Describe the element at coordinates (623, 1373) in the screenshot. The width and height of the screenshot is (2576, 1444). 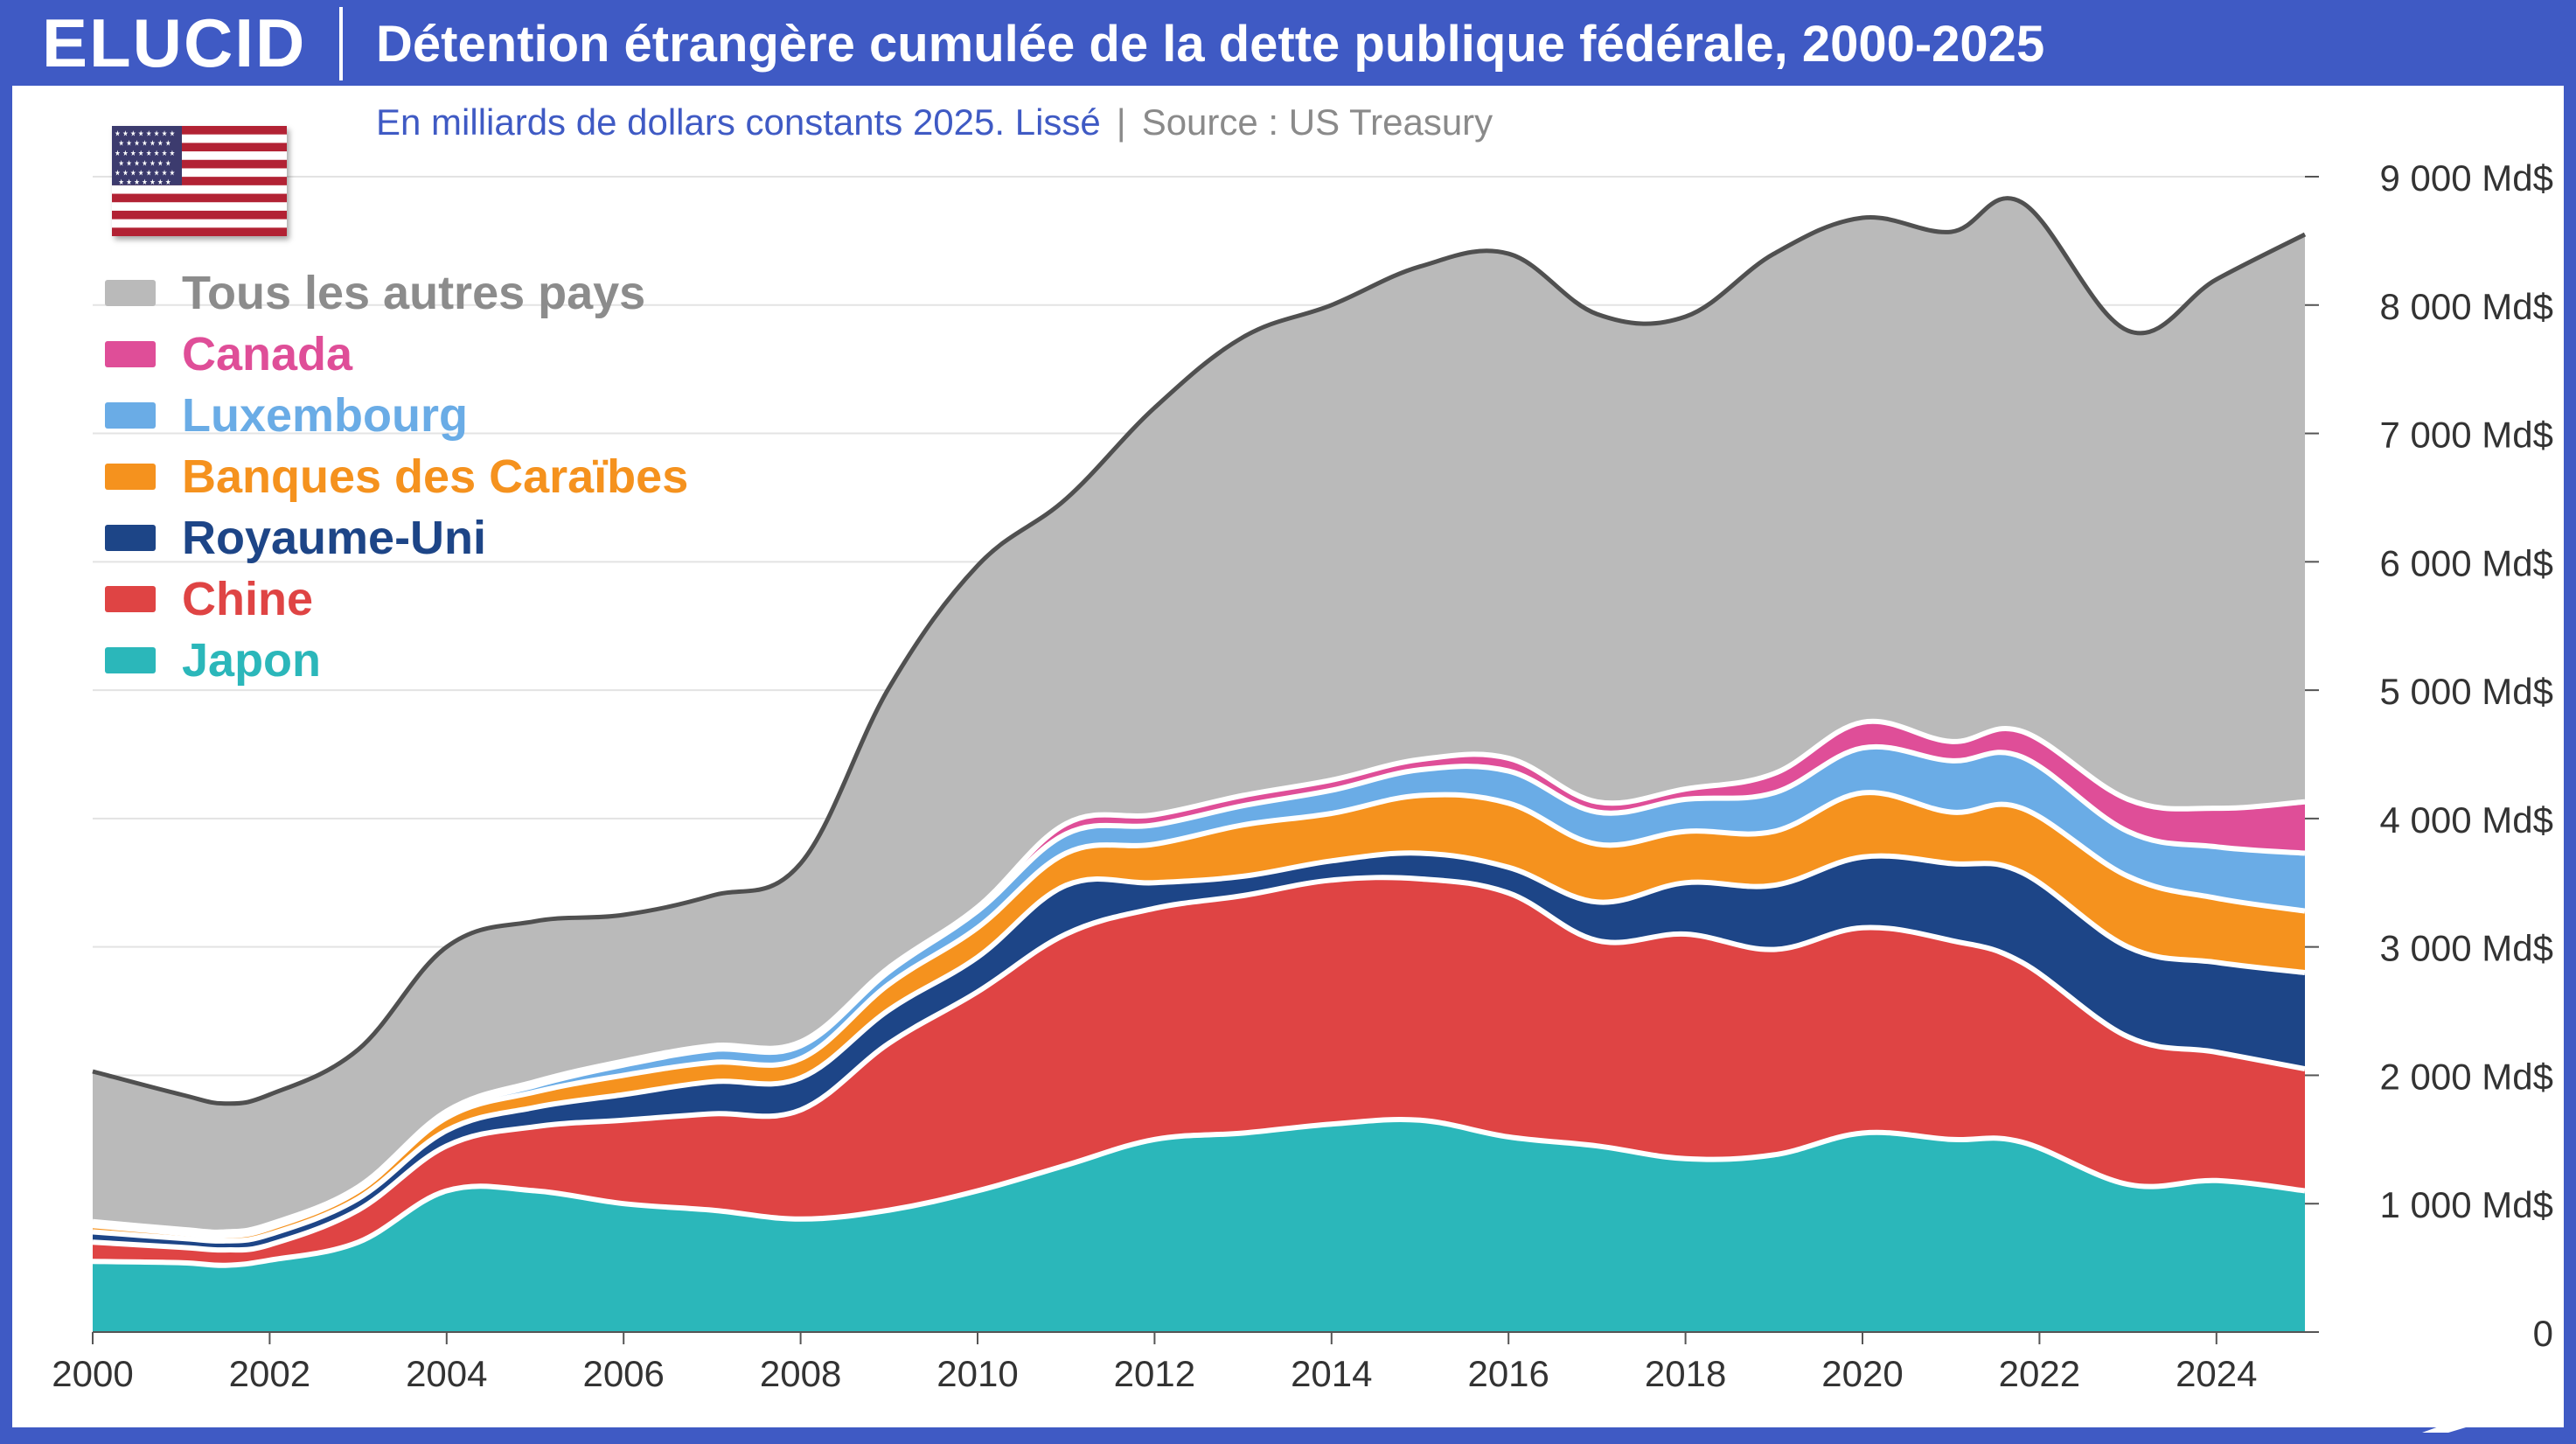
I see `x-tick-label: 2006` at that location.